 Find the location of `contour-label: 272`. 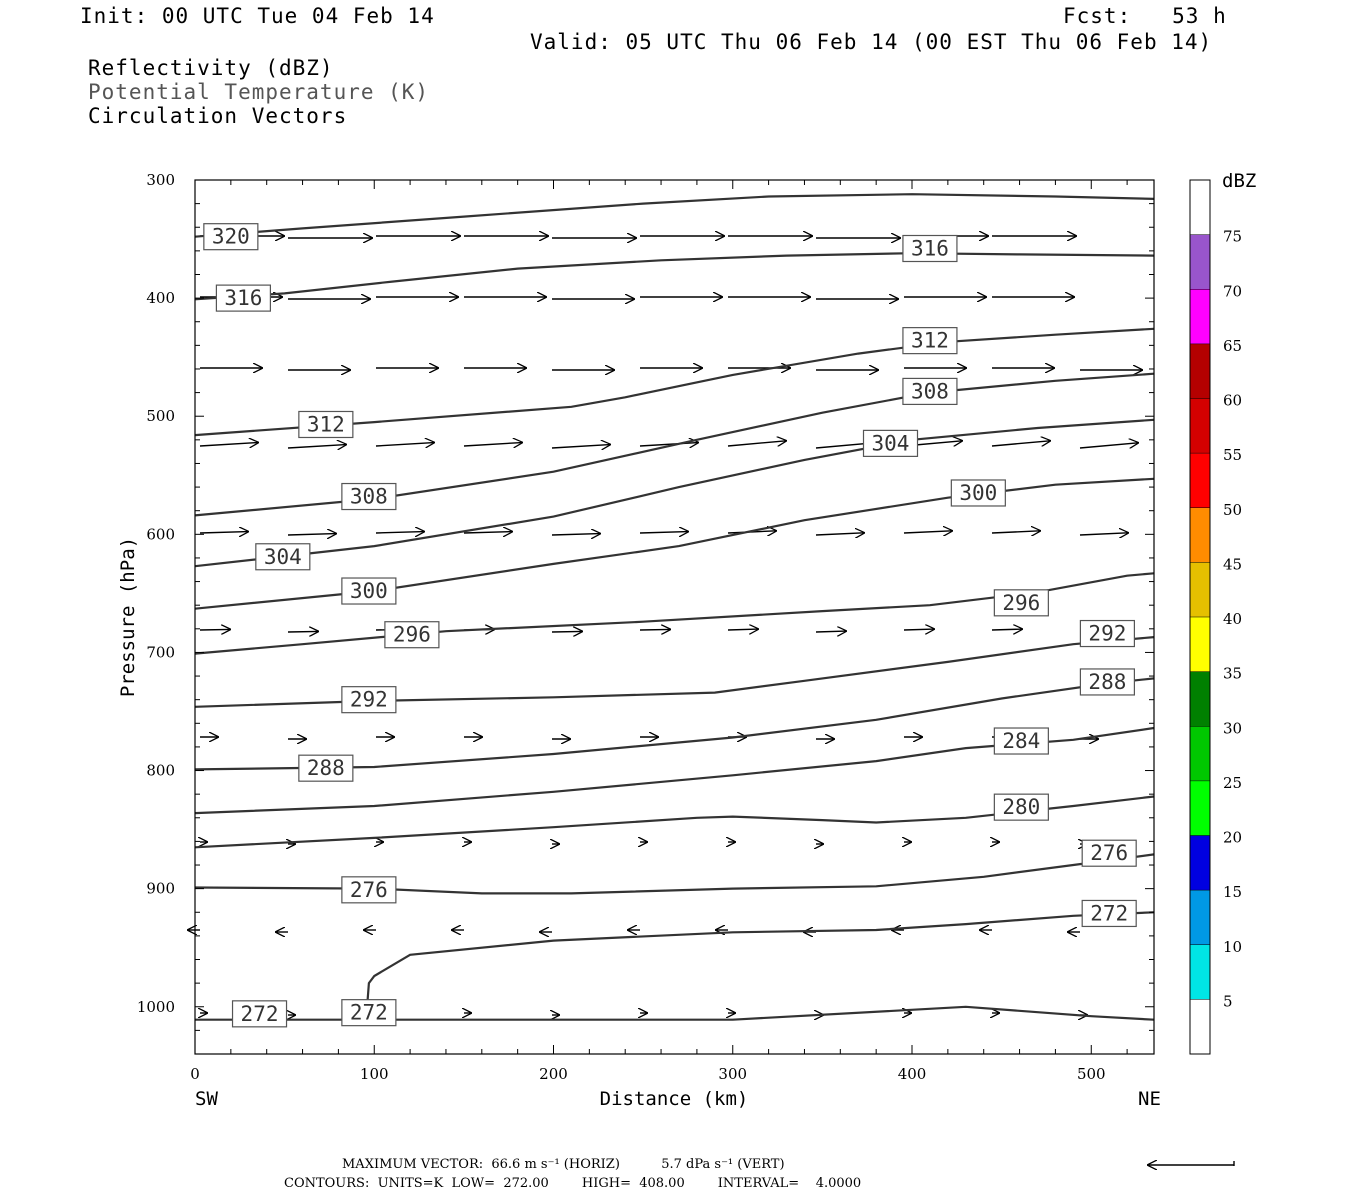

contour-label: 272 is located at coordinates (260, 1014).